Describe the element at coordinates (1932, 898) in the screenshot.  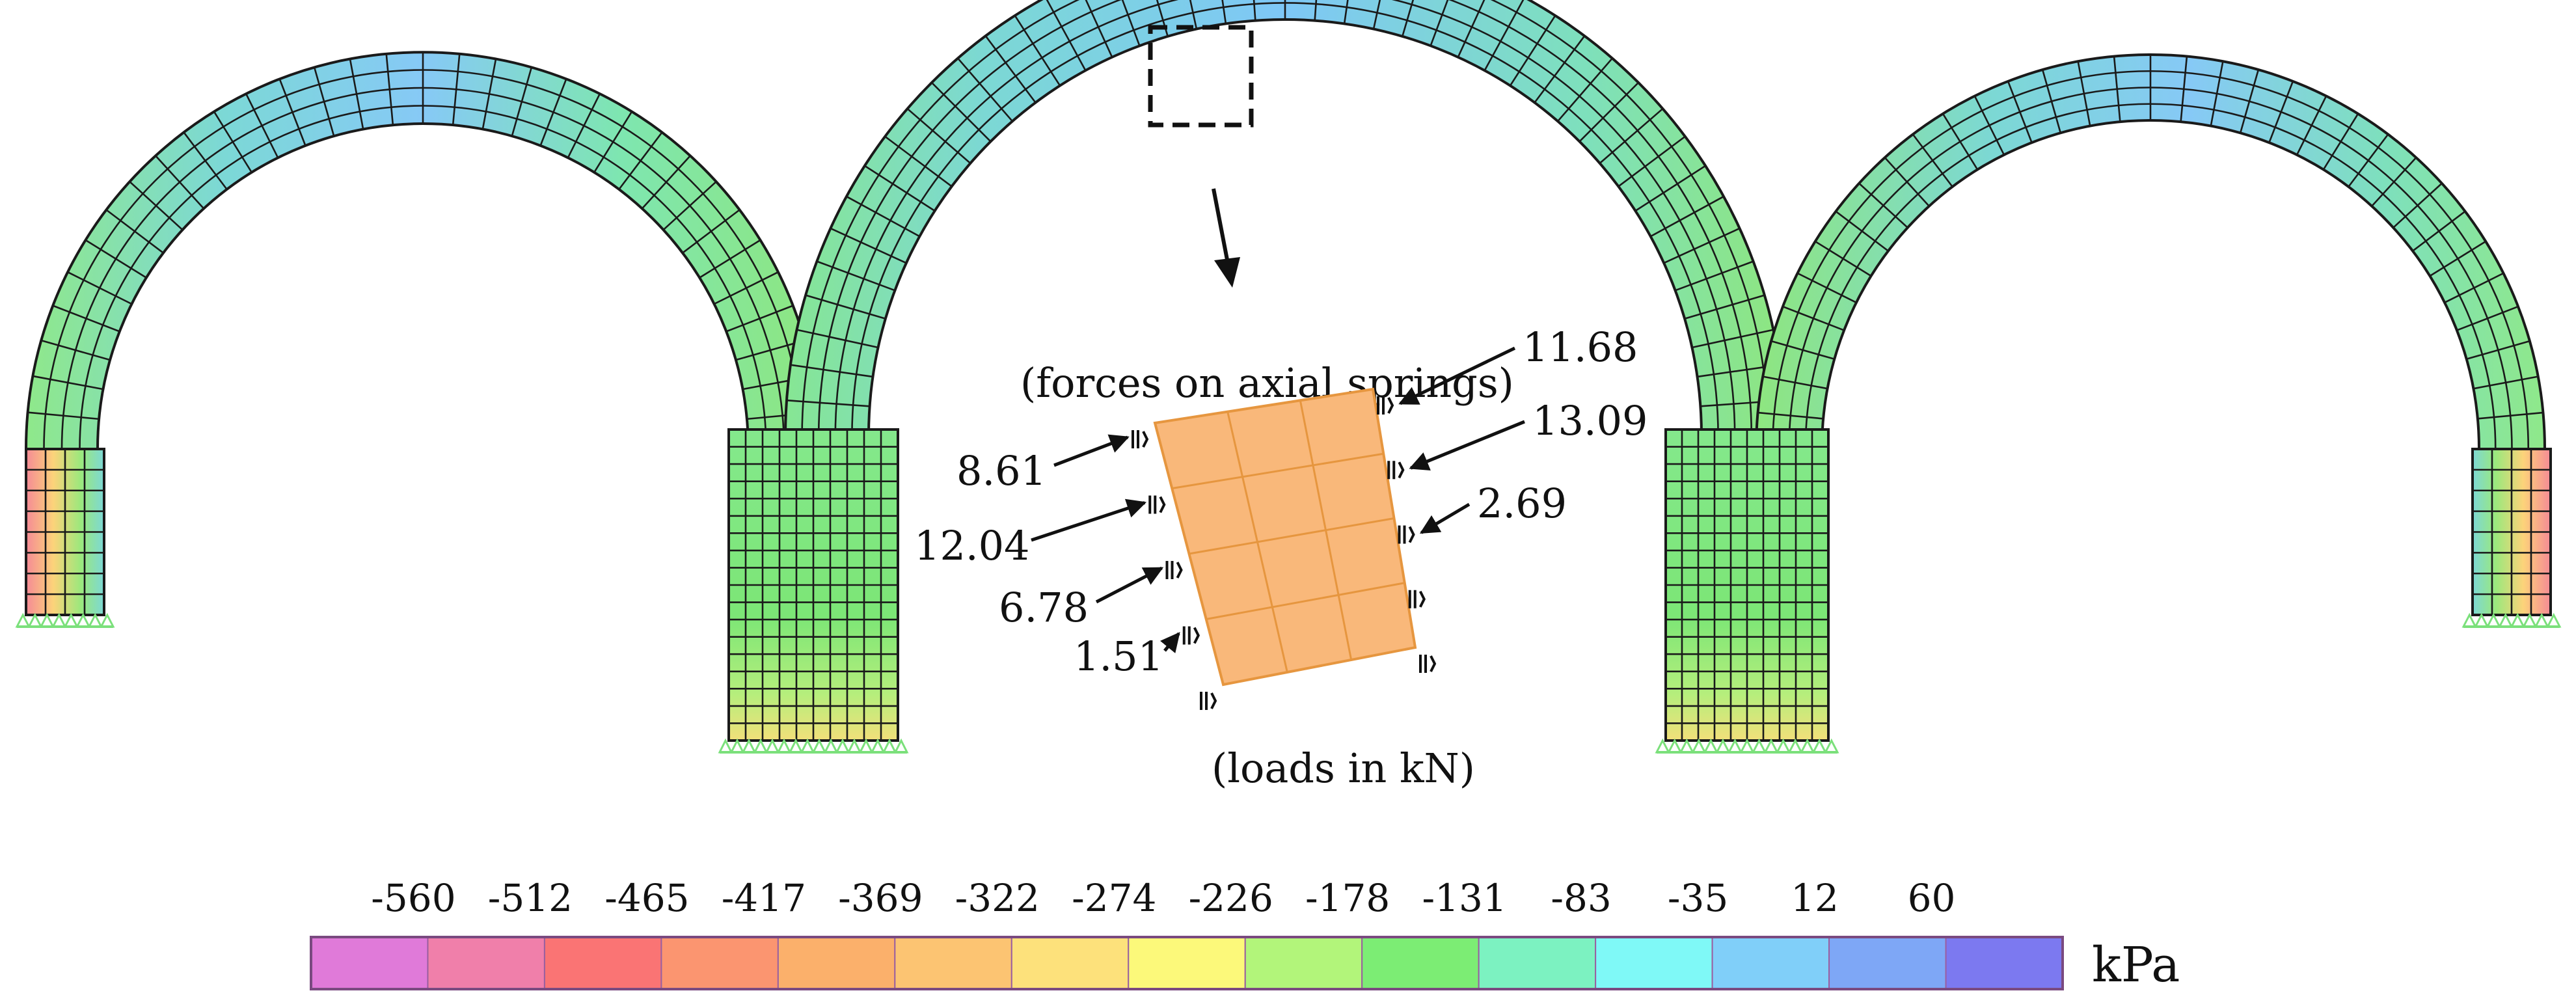
I see `legend-tick: 60` at that location.